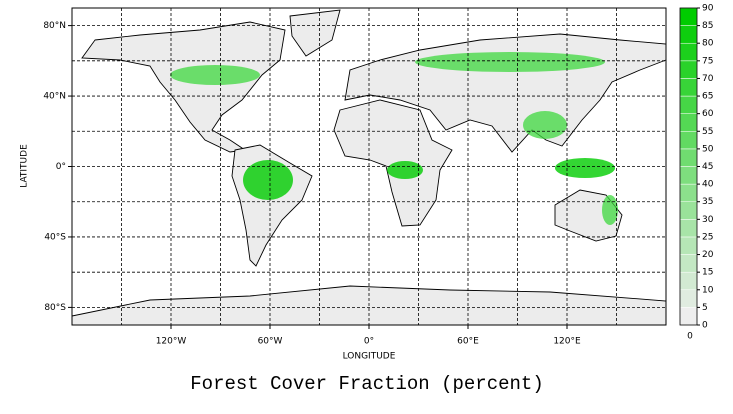  I want to click on colorbar-tick-label: 50, so click(708, 149).